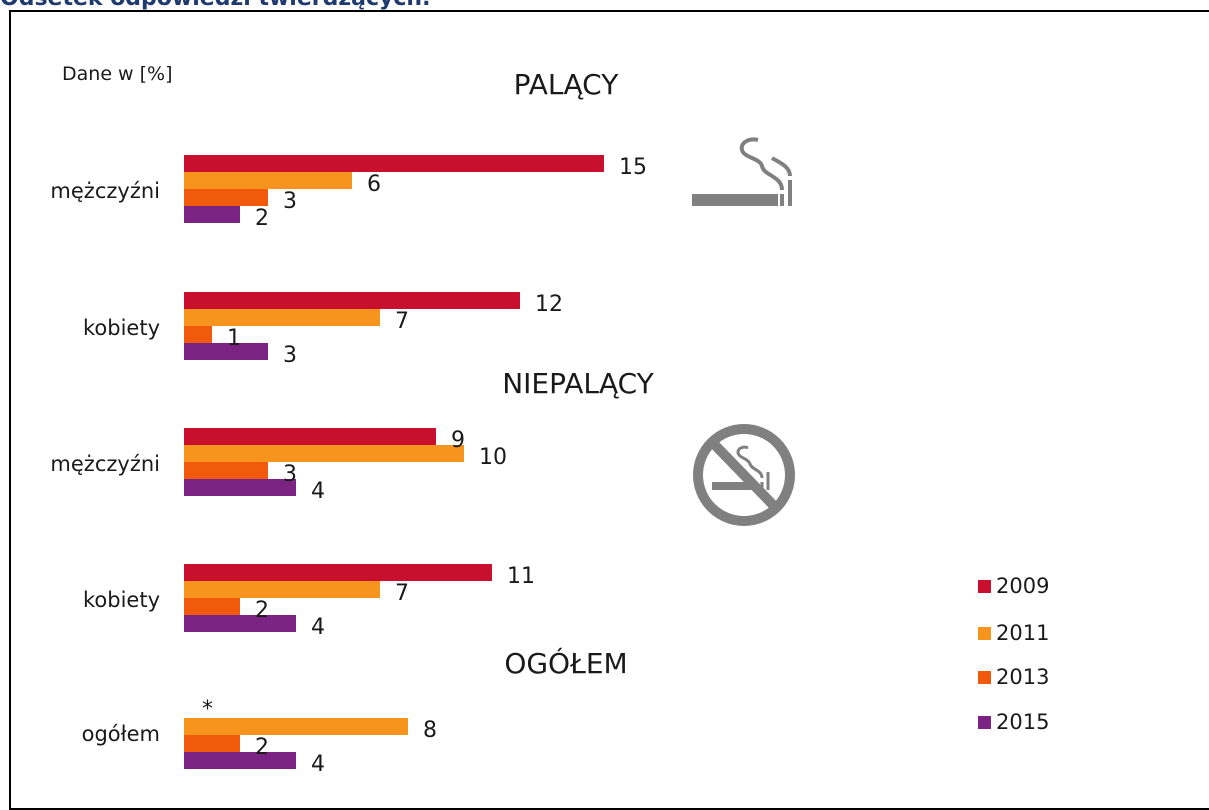 This screenshot has height=810, width=1209. I want to click on value-label-2-0-2015: 4, so click(318, 764).